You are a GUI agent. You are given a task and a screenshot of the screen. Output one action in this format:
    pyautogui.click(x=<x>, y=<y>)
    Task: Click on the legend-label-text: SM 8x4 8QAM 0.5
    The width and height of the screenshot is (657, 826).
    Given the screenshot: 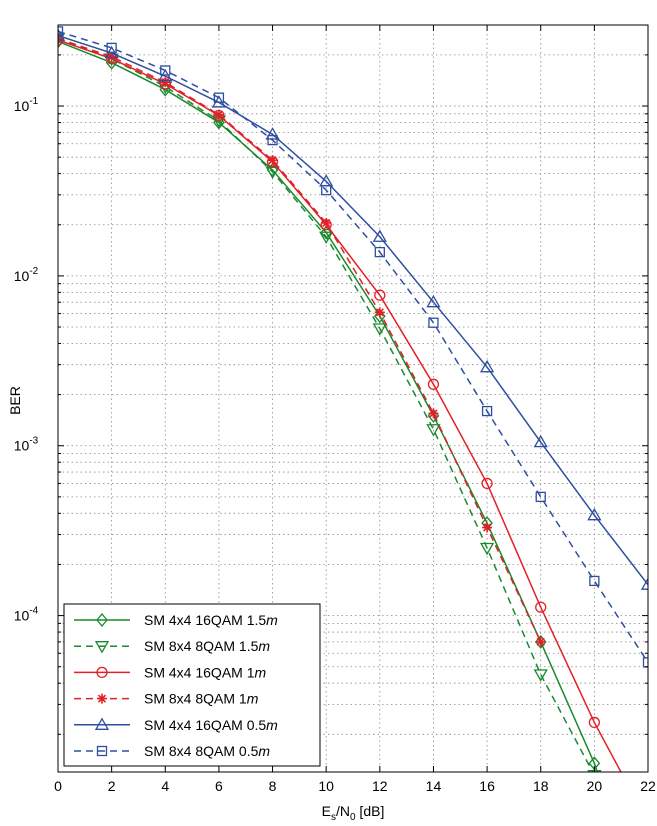 What is the action you would take?
    pyautogui.click(x=201, y=751)
    